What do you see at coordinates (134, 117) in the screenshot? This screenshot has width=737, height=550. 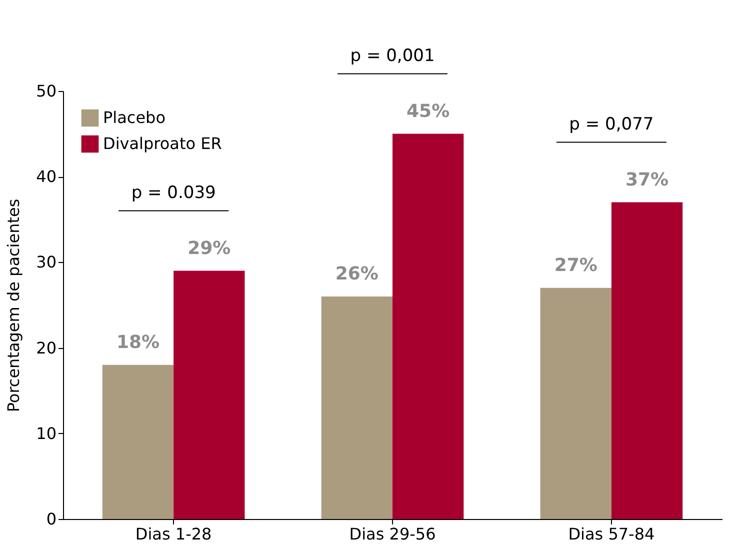 I see `legend-label: Placebo` at bounding box center [134, 117].